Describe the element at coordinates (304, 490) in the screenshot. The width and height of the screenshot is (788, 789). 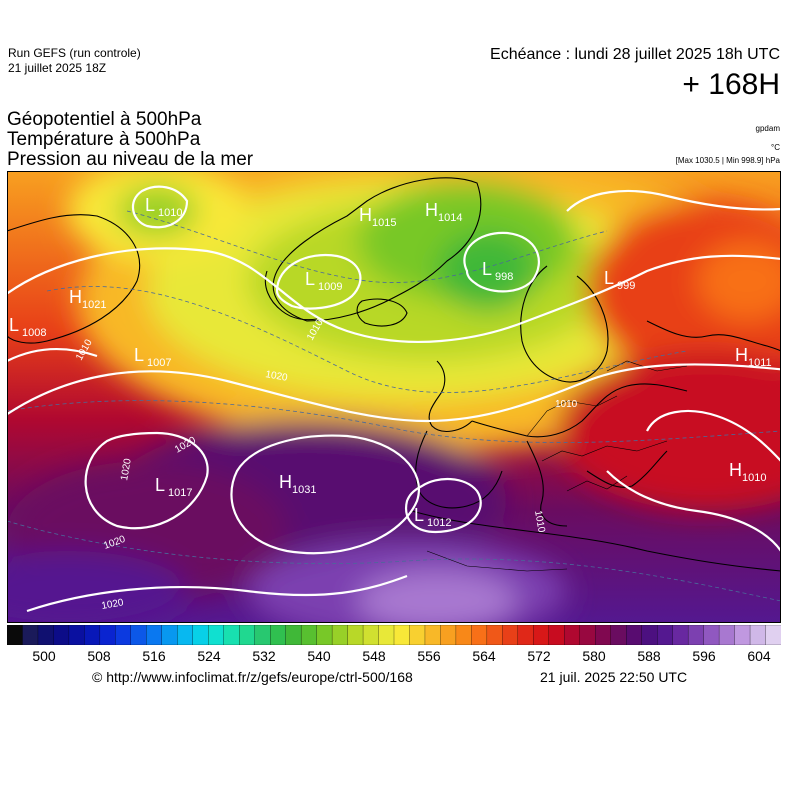
I see `svg-text: 1031` at that location.